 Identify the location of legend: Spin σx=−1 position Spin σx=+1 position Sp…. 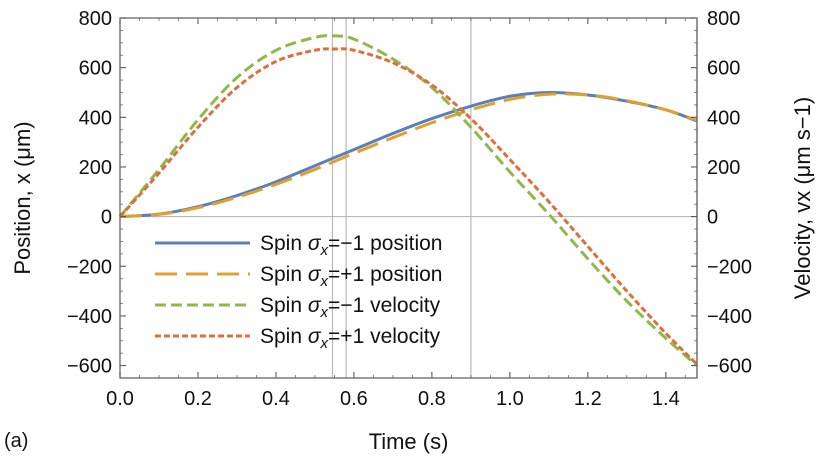
(298, 292).